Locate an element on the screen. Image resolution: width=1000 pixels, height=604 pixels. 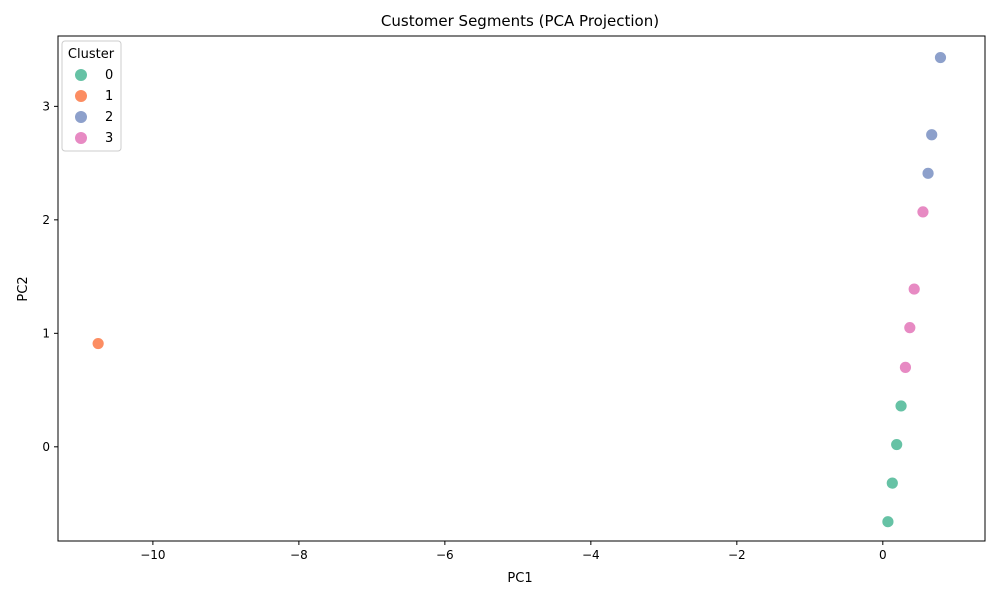
legend-items: 0 1 2 3 is located at coordinates (94, 107).